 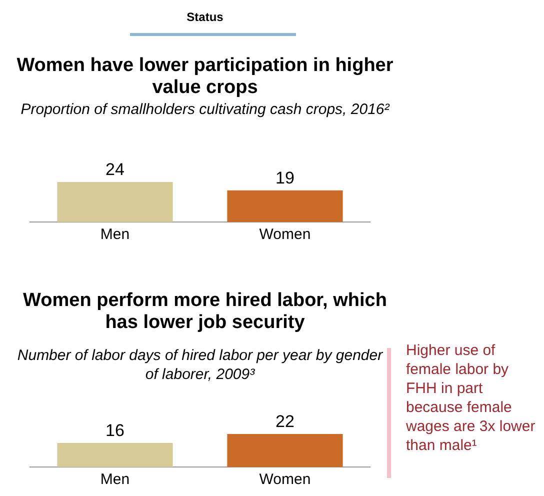 I want to click on text: Higher use of female labor by FHH in part because female wages are 3x lower than male¹, so click(x=471, y=398).